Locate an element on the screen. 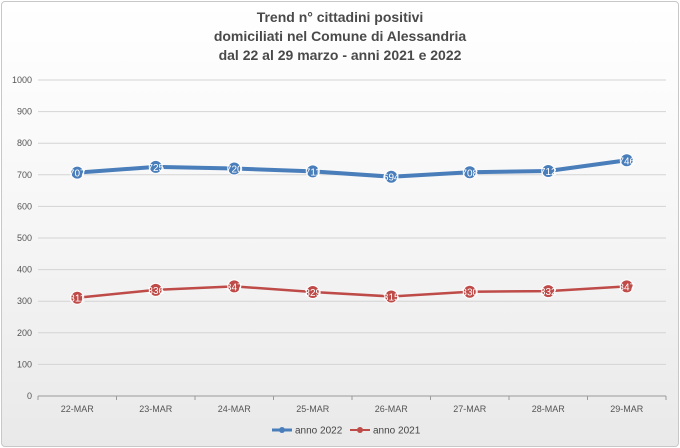 The height and width of the screenshot is (448, 680). data-label: 720 is located at coordinates (234, 169).